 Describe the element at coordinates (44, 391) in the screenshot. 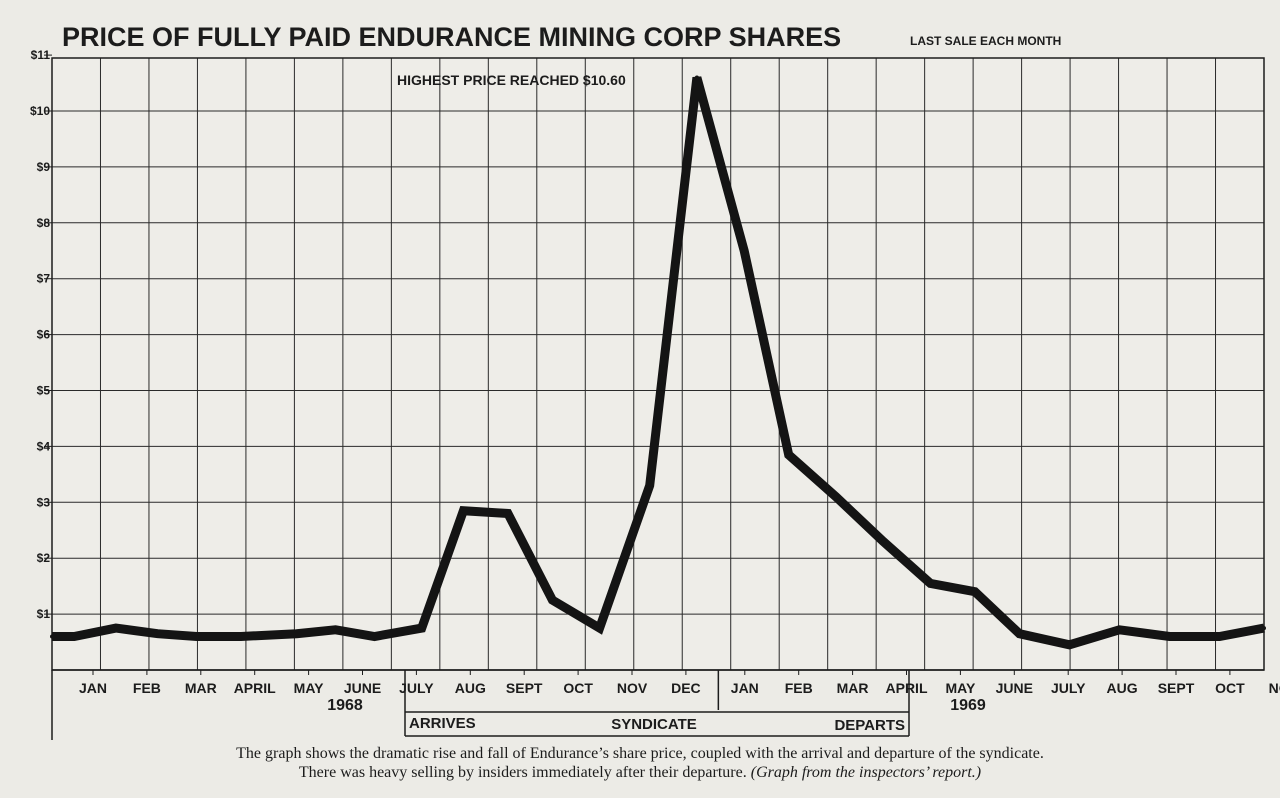

I see `y-tick-label: $5` at that location.